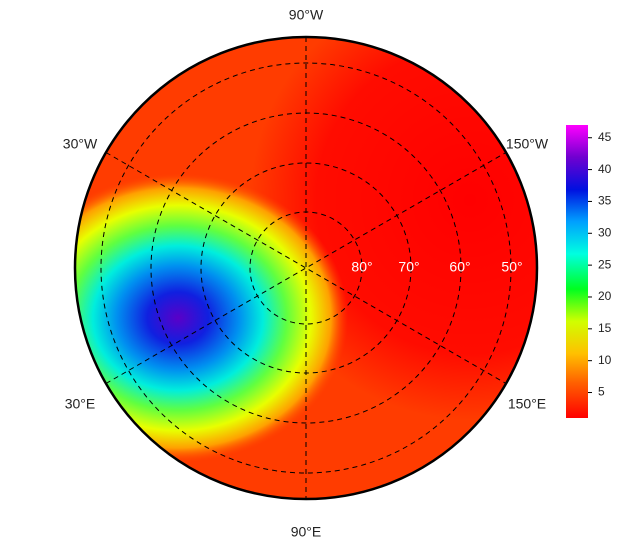 This screenshot has width=625, height=557. What do you see at coordinates (605, 264) in the screenshot?
I see `colorbar-tick-label: 25` at bounding box center [605, 264].